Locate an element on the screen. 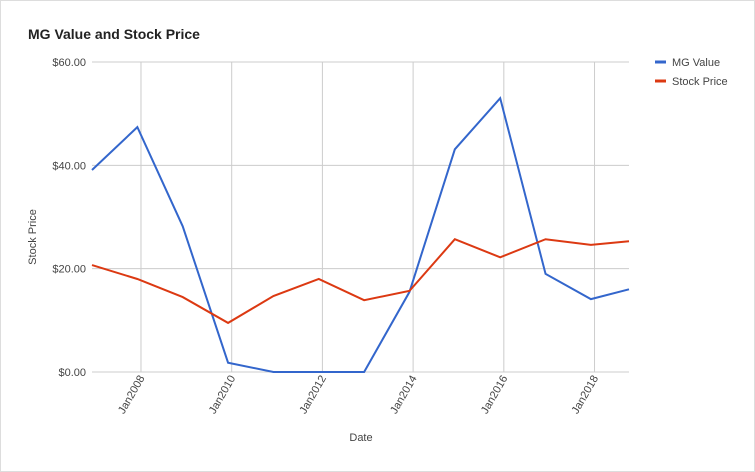  legend-label: Stock Price is located at coordinates (700, 82).